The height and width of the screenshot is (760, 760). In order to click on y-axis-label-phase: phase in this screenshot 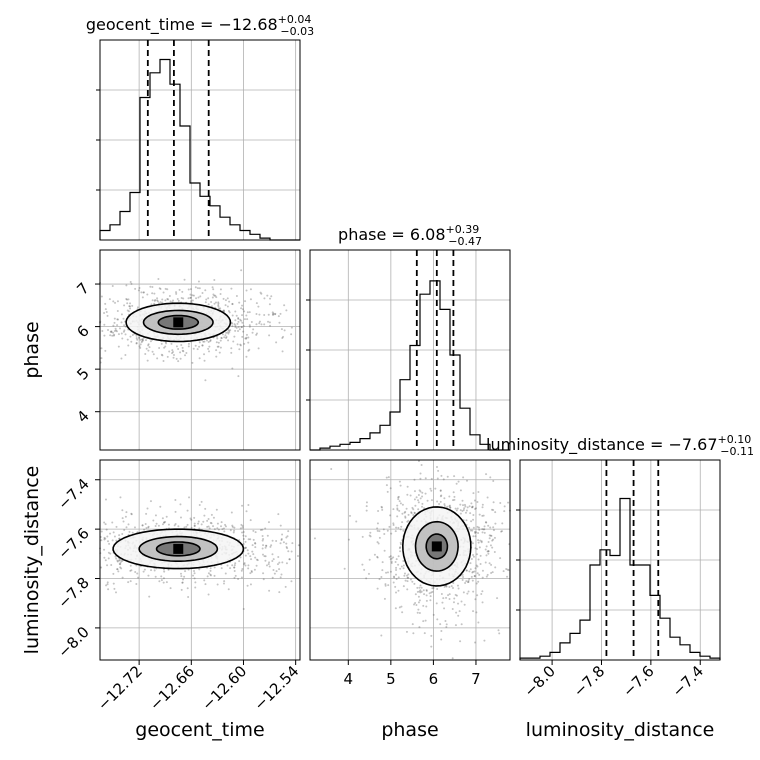, I will do `click(32, 349)`.